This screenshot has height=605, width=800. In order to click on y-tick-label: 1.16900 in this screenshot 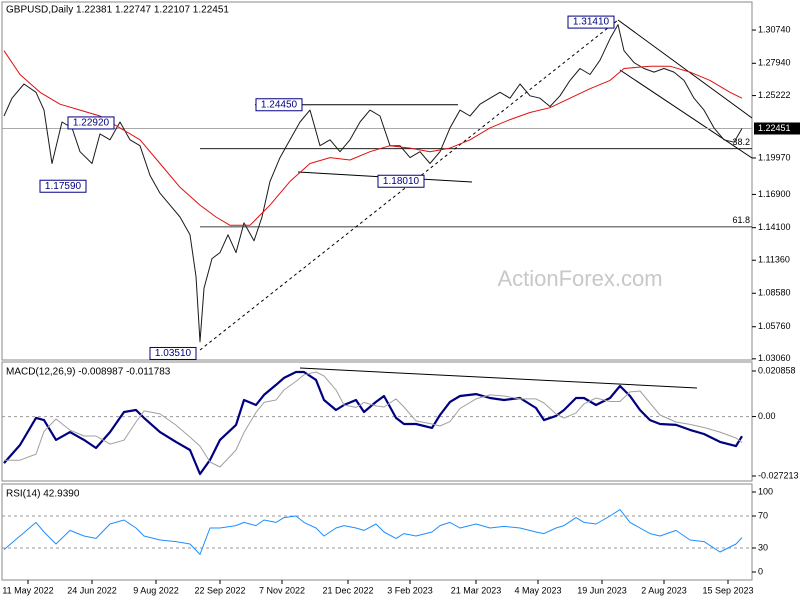, I will do `click(774, 194)`.